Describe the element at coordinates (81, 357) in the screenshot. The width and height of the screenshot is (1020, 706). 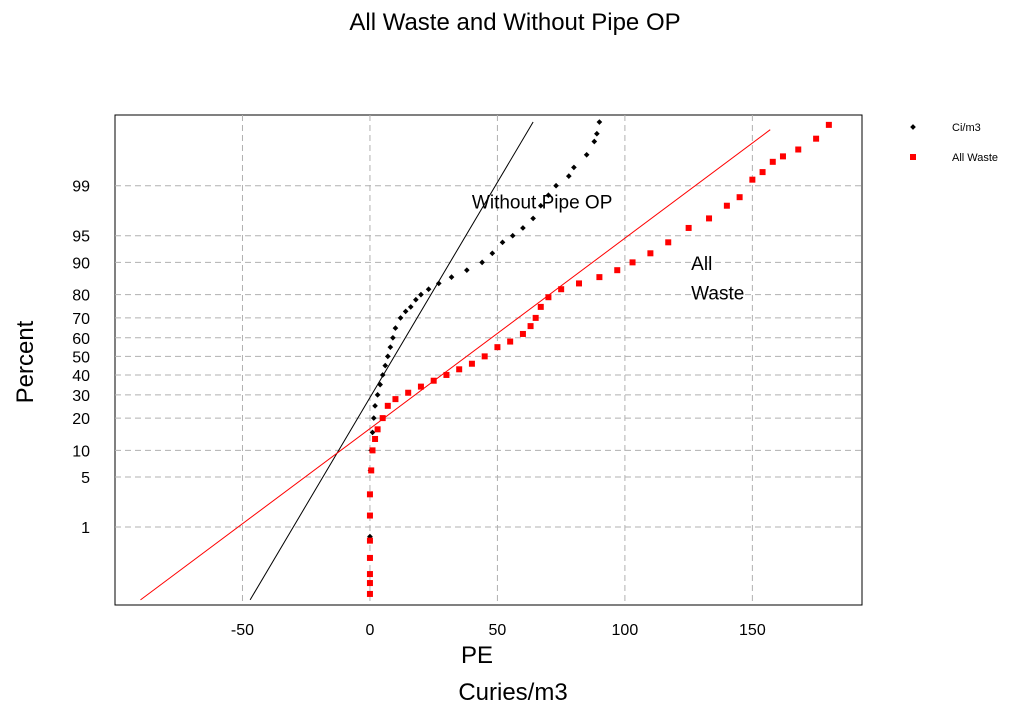
I see `y-tick-label: 50` at that location.